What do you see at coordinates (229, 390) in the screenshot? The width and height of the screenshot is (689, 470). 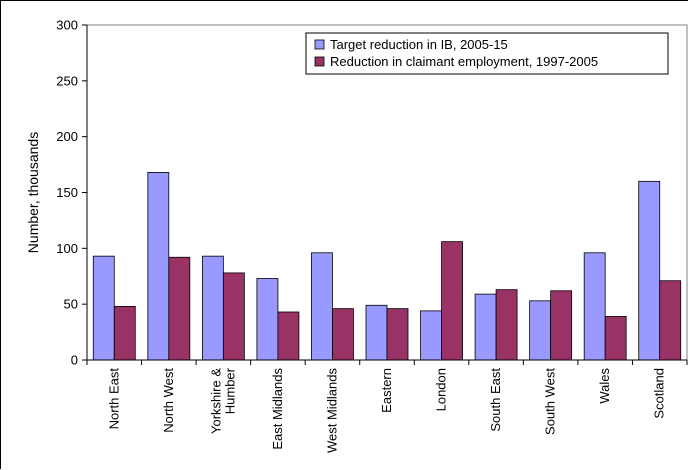 I see `category-label-line: Humber` at bounding box center [229, 390].